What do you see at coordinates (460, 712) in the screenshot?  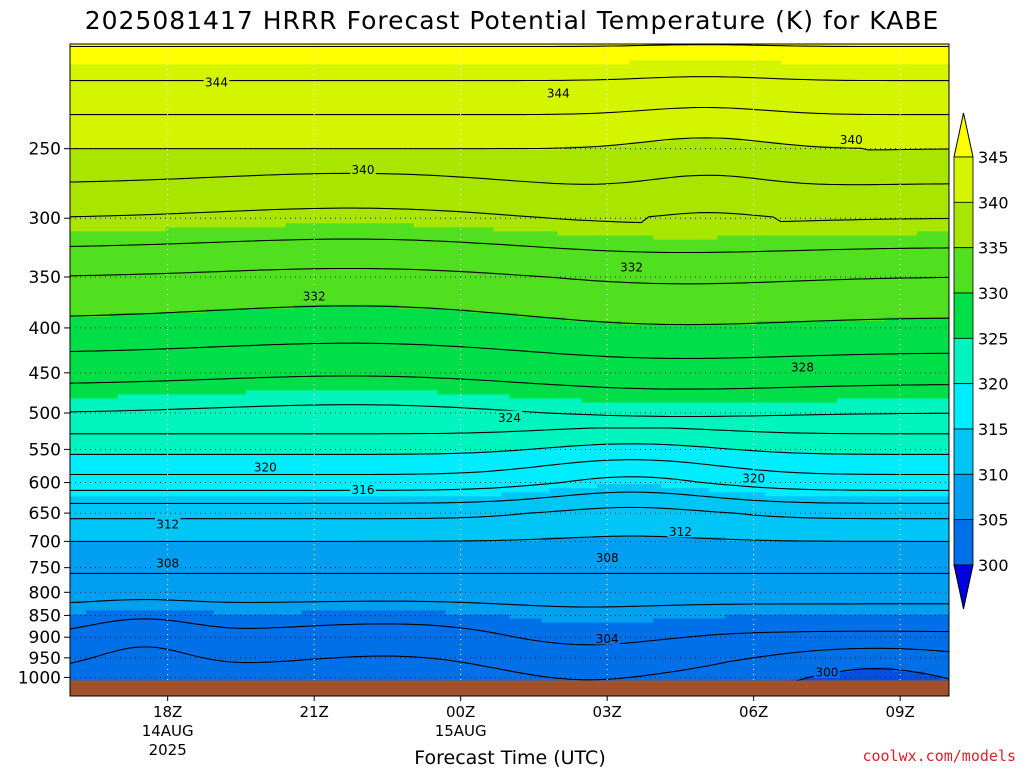 I see `x-tick-label: 00Z` at bounding box center [460, 712].